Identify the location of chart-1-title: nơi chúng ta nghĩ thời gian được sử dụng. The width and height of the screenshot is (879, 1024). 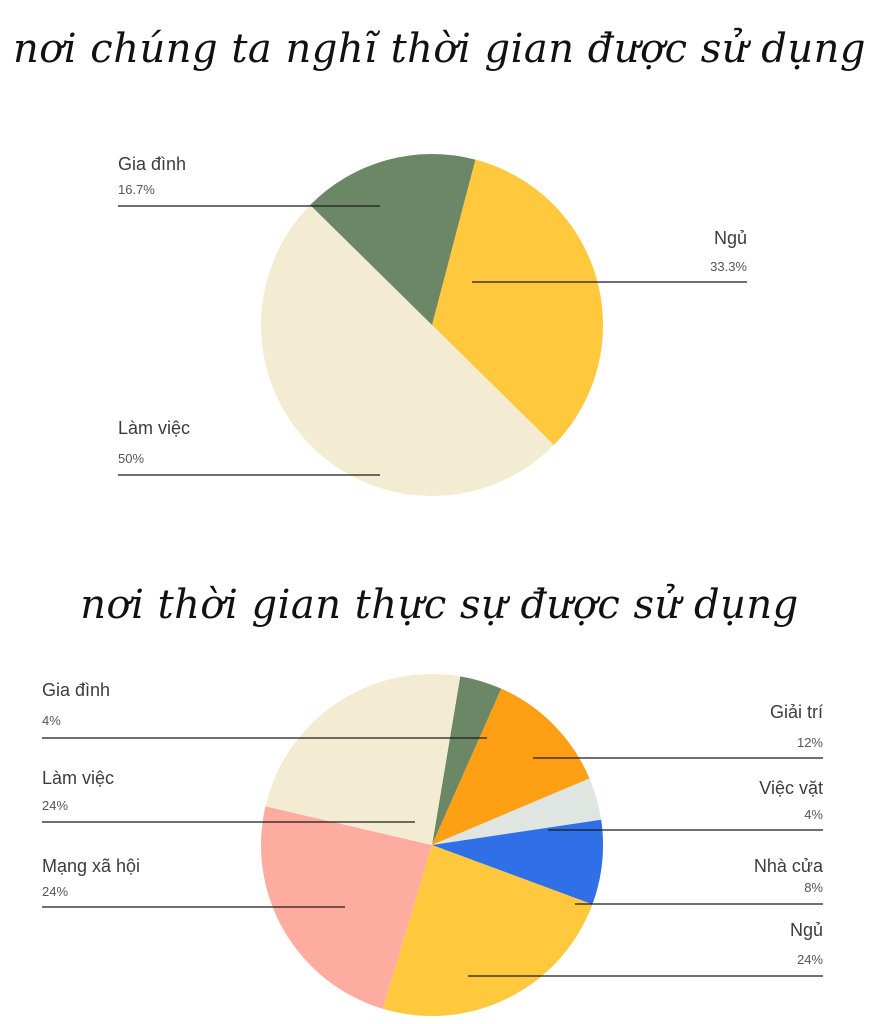
(439, 49).